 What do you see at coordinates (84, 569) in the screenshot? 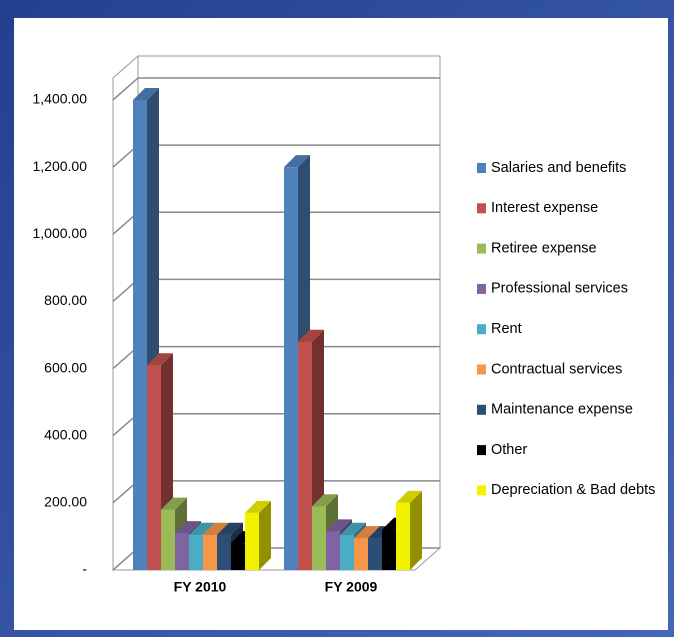
I see `y-tick-label: -` at bounding box center [84, 569].